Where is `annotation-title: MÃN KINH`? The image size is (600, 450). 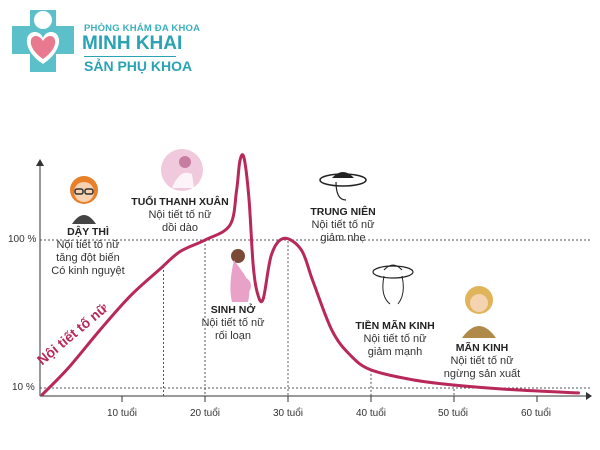
annotation-title: MÃN KINH is located at coordinates (482, 348).